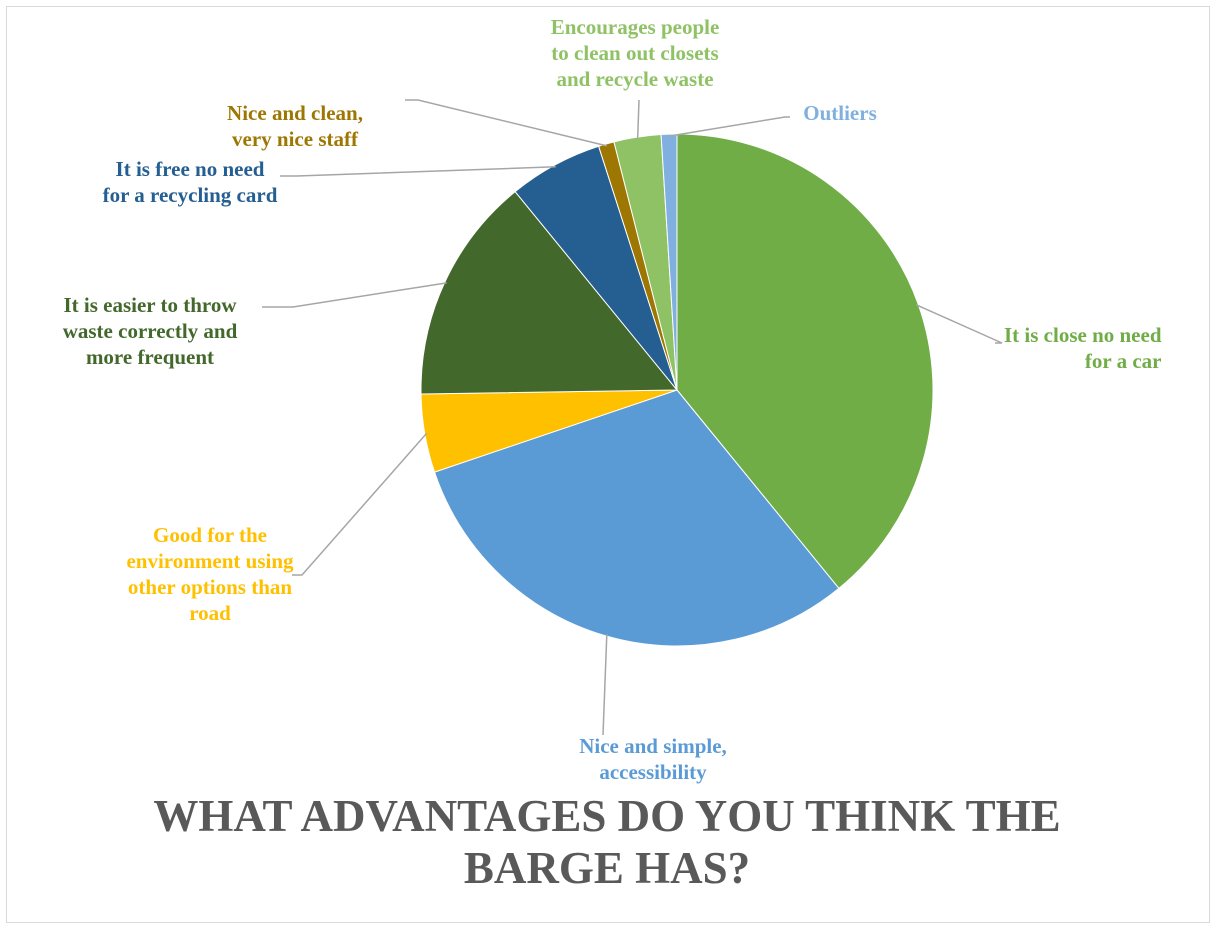 Image resolution: width=1214 pixels, height=929 pixels. Describe the element at coordinates (549, 292) in the screenshot. I see `slice-easier-throw-waste` at that location.